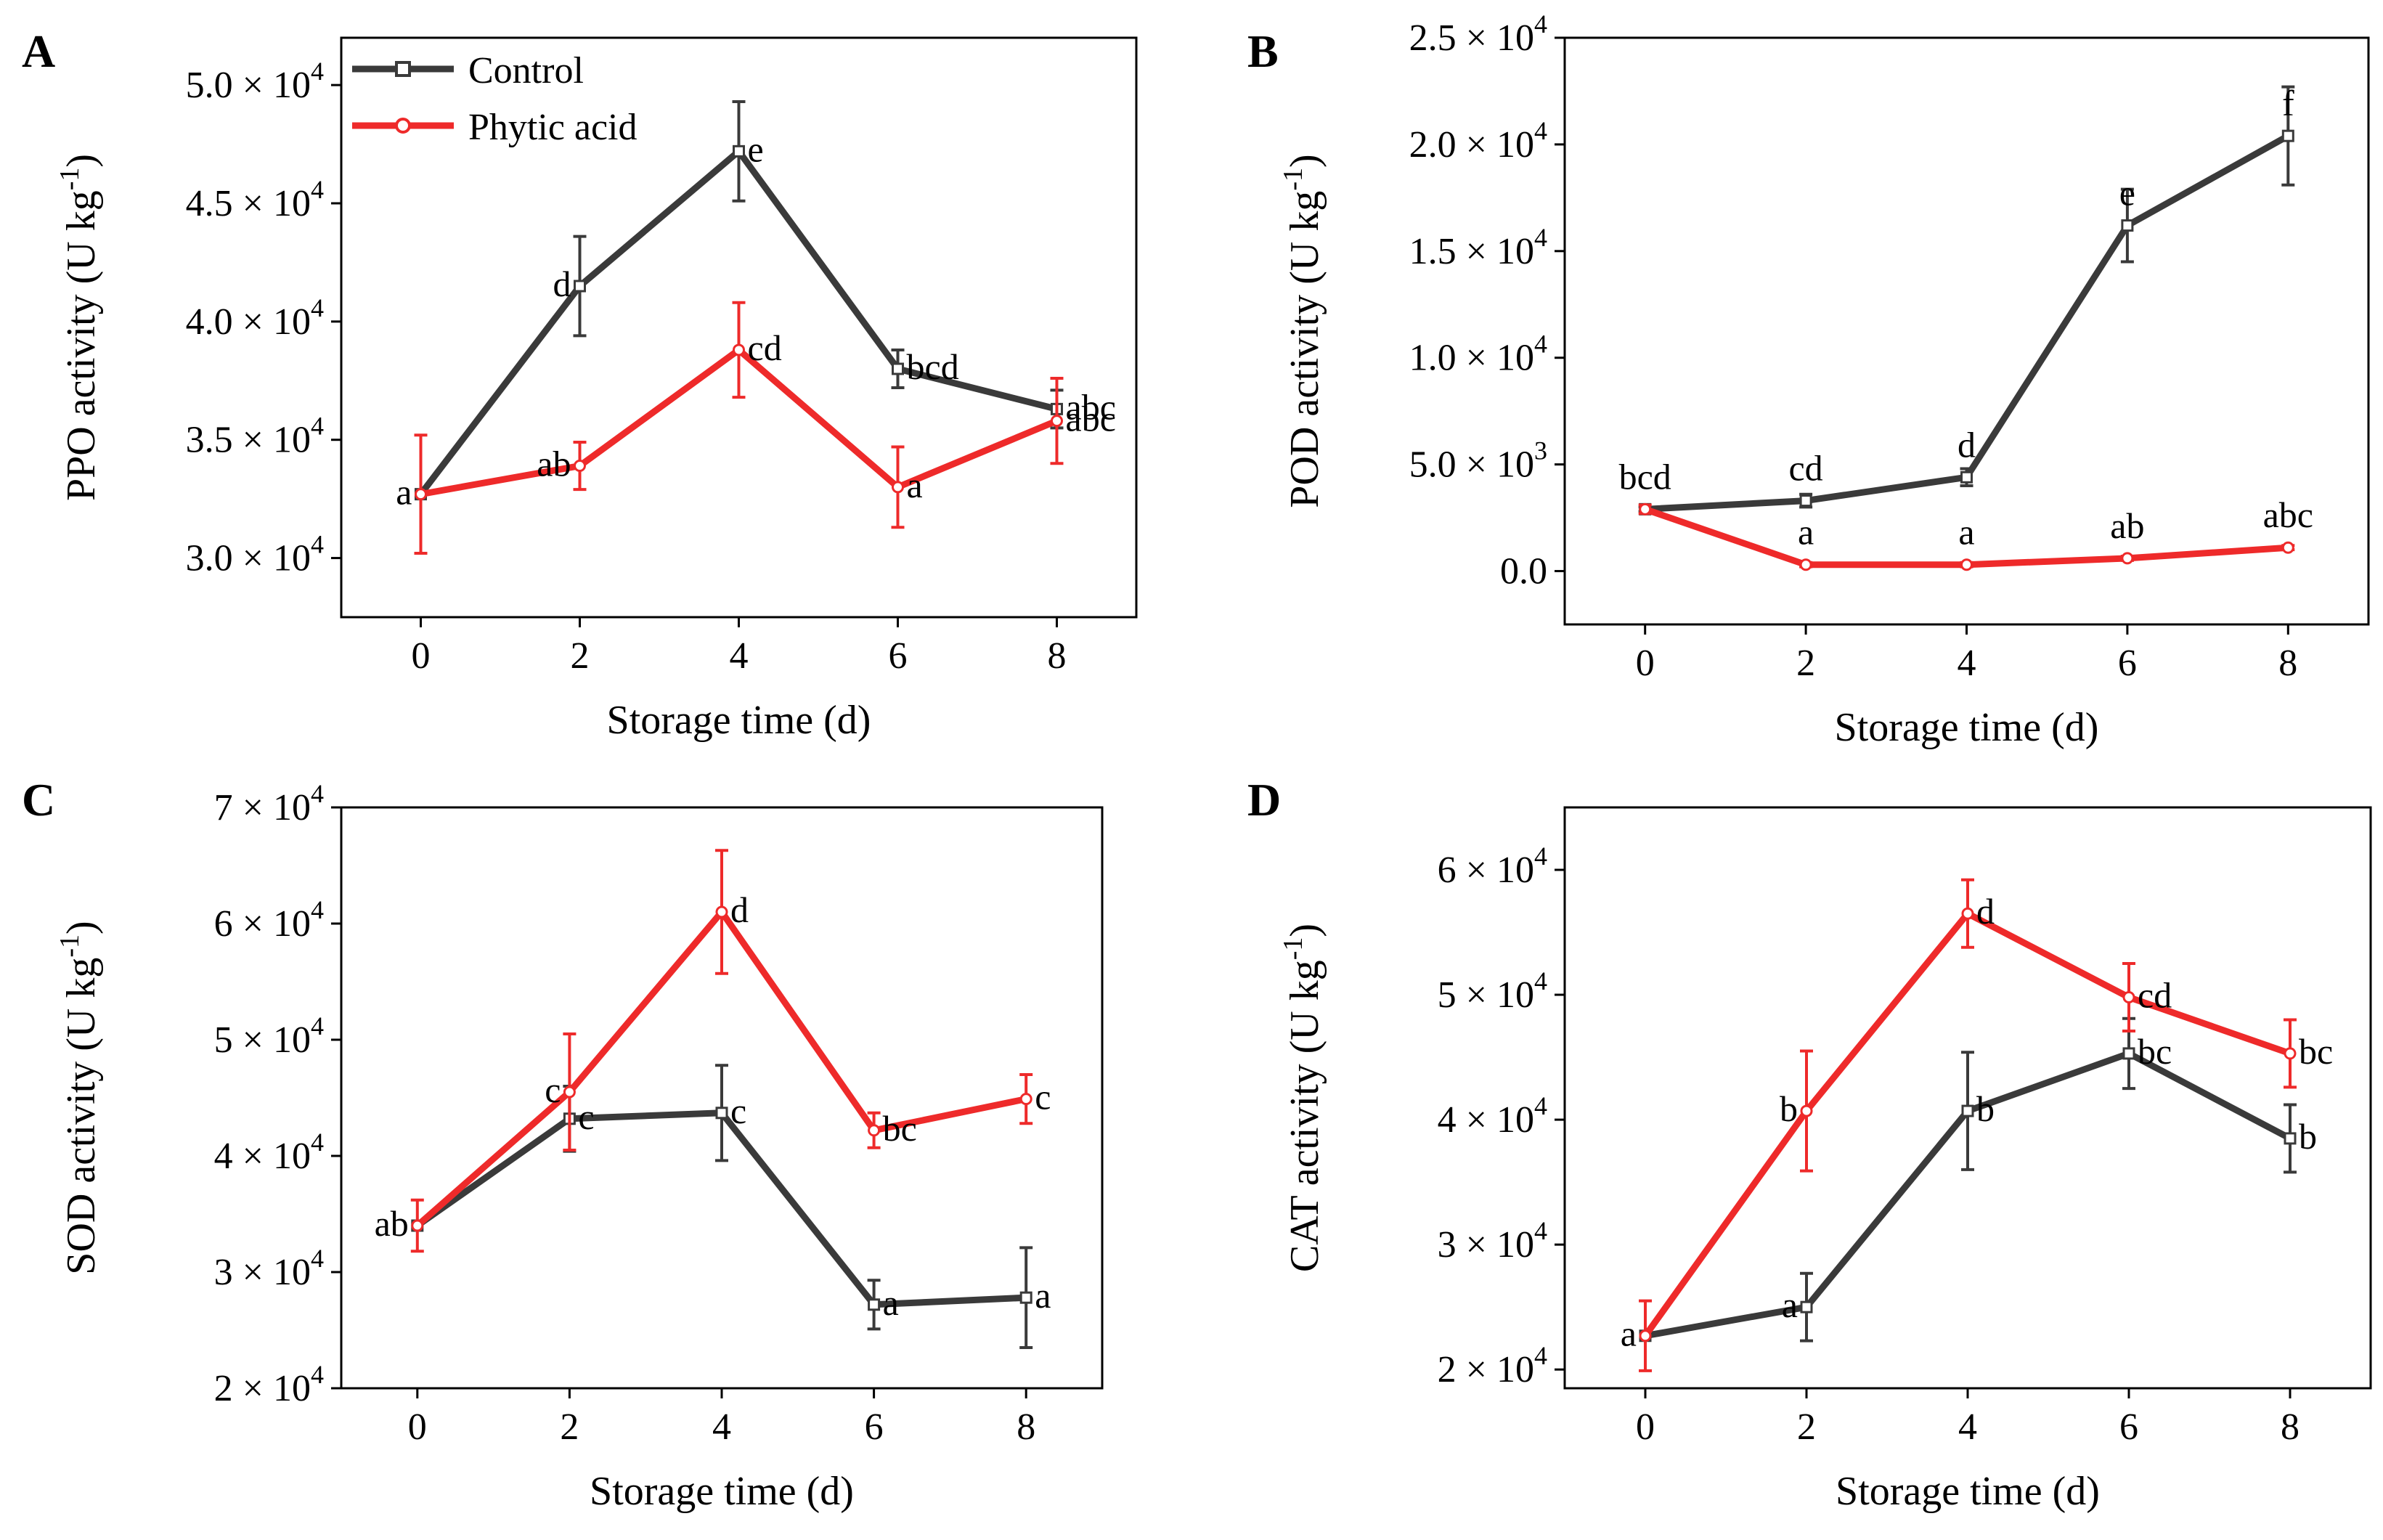  What do you see at coordinates (713, 1051) in the screenshot?
I see `series-phytic-c: ab c d bc c` at bounding box center [713, 1051].